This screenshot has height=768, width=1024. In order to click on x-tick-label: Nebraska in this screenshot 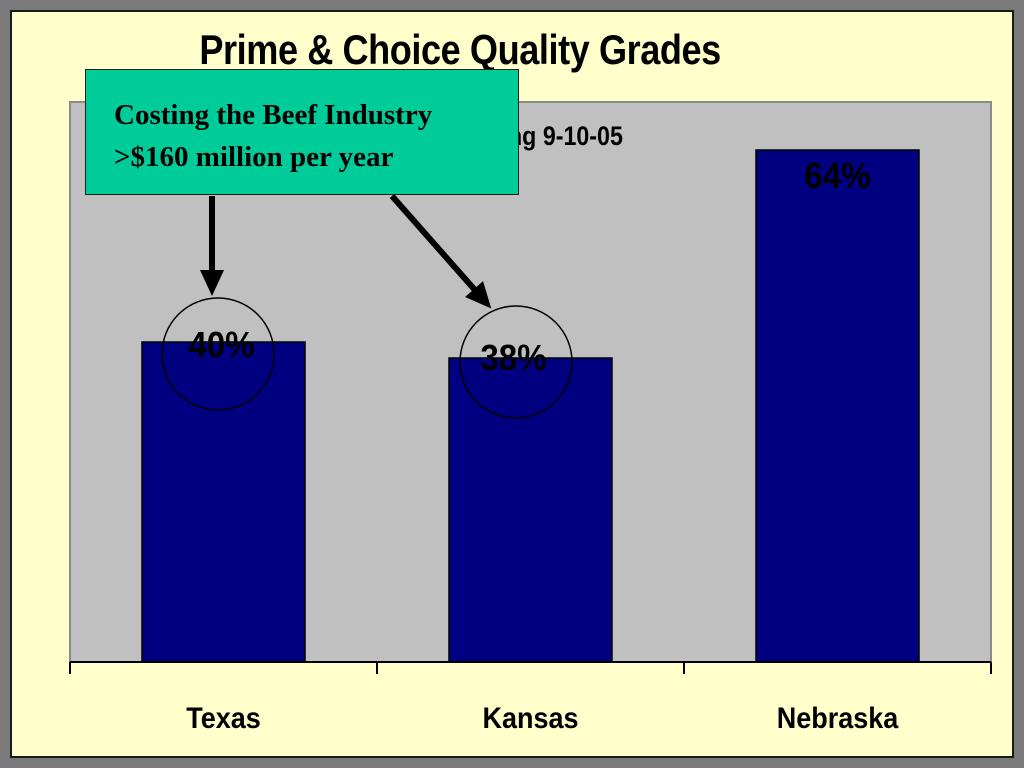, I will do `click(838, 719)`.